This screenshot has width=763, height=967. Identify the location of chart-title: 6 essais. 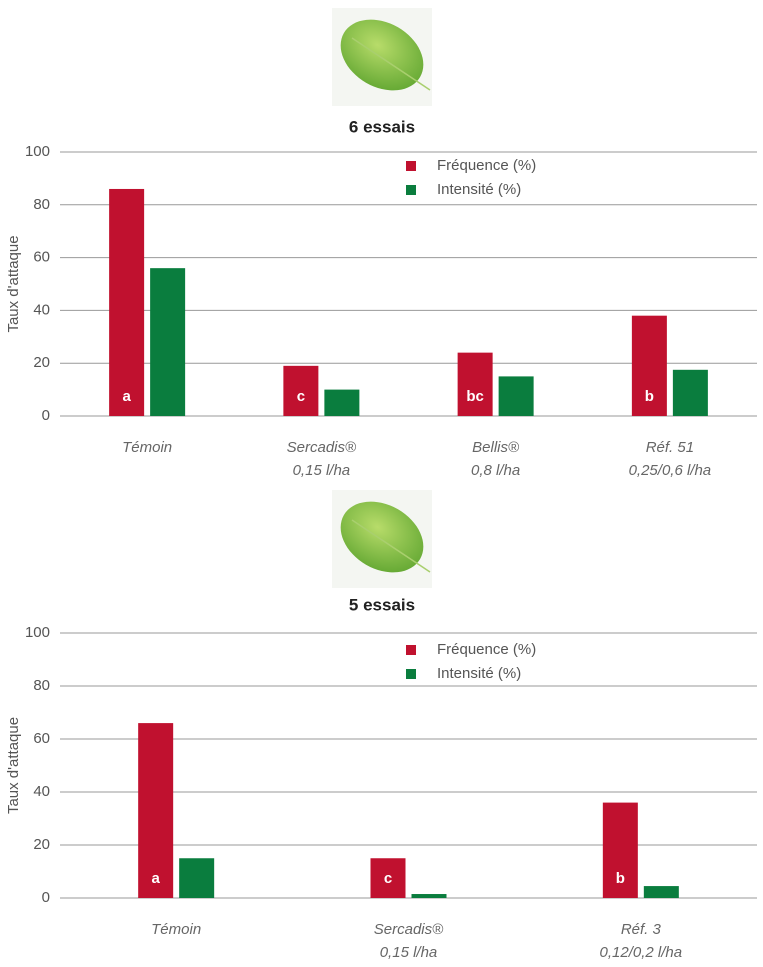
(382, 126).